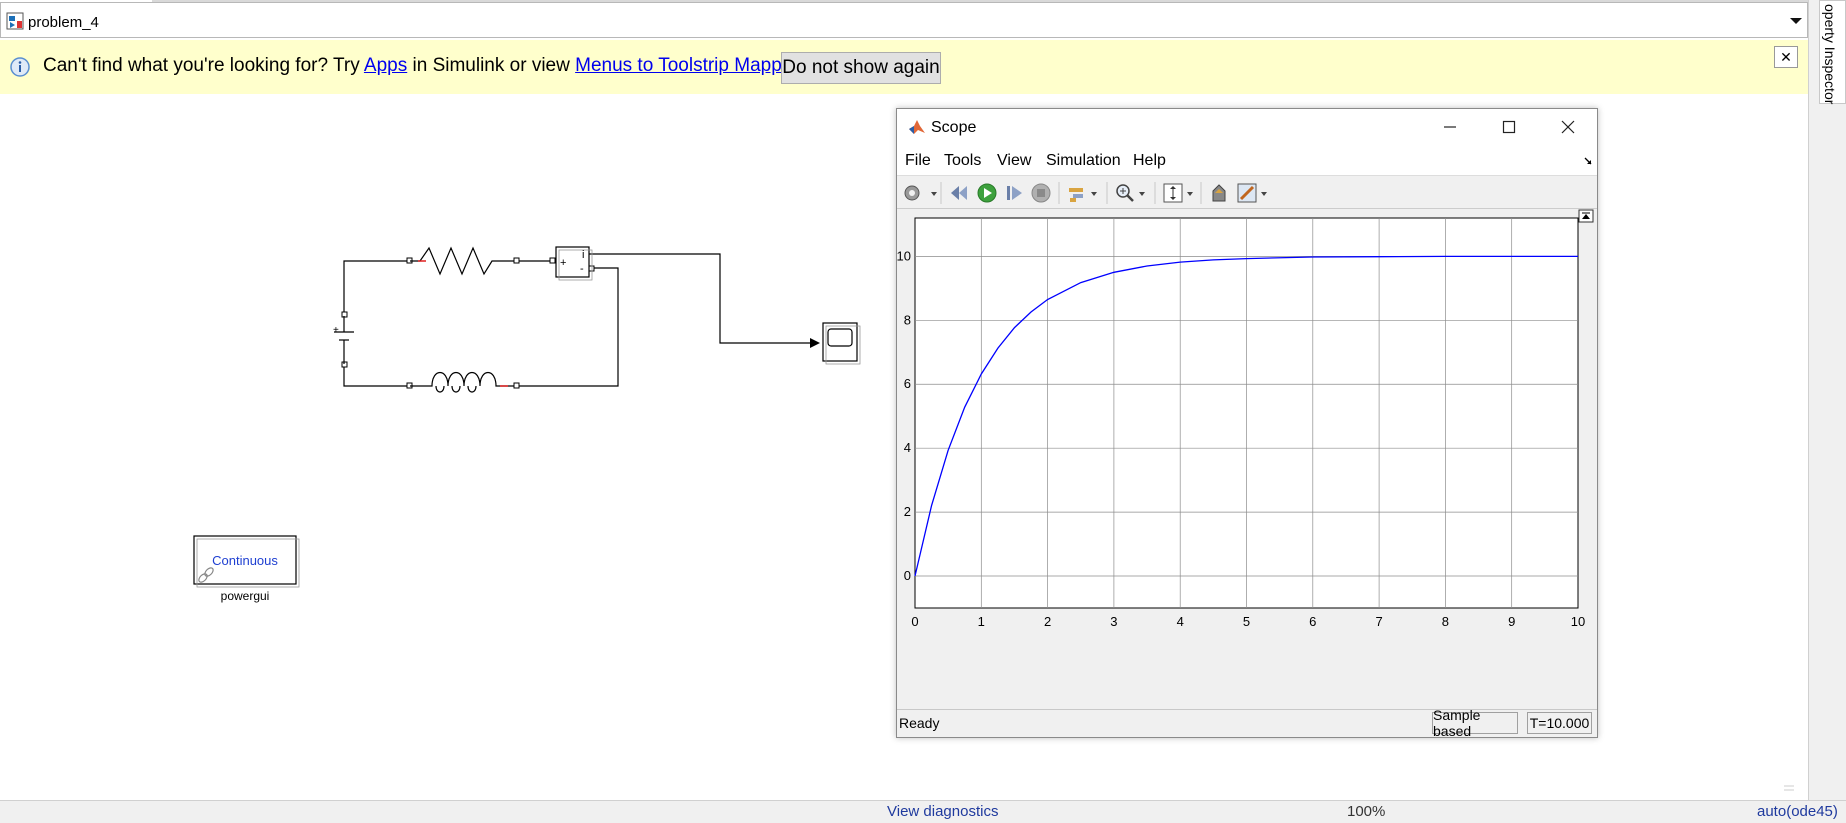 This screenshot has width=1846, height=823. I want to click on gear-icon, so click(920, 193).